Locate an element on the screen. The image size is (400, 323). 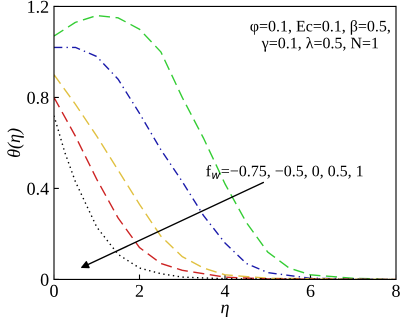
x-tick-label: 2 is located at coordinates (140, 290).